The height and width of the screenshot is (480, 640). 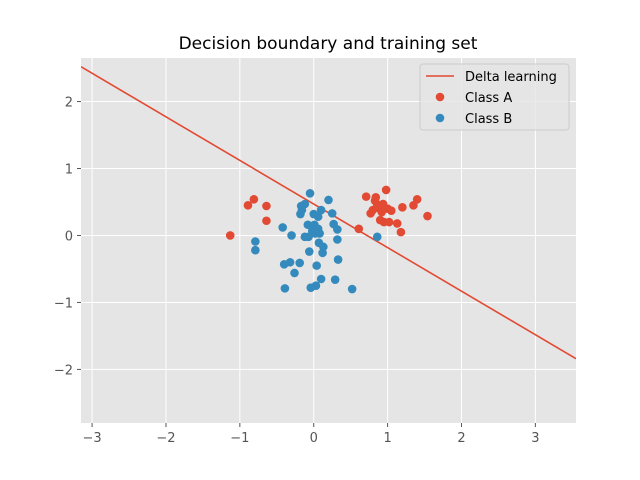 I want to click on class-a-points, so click(x=328, y=212).